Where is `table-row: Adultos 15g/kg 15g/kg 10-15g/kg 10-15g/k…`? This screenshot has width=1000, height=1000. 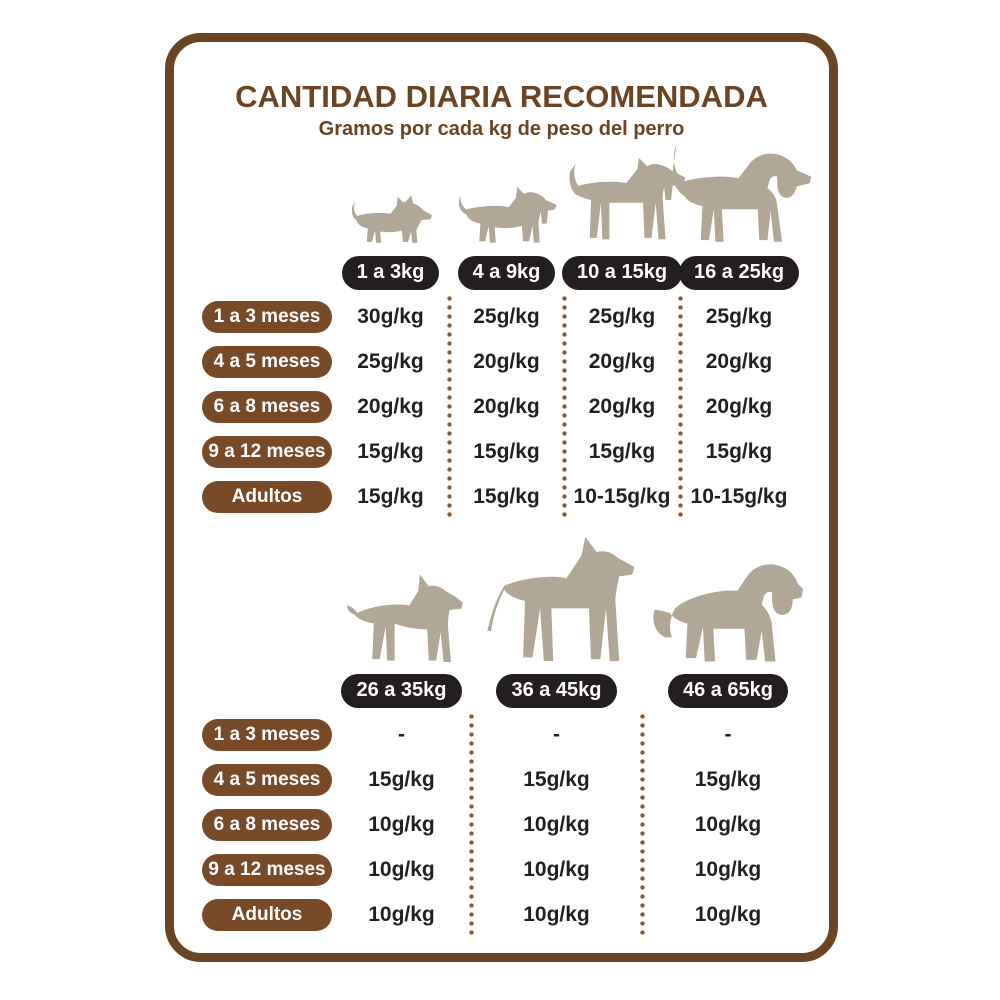 table-row: Adultos 15g/kg 15g/kg 10-15g/kg 10-15g/k… is located at coordinates (501, 497).